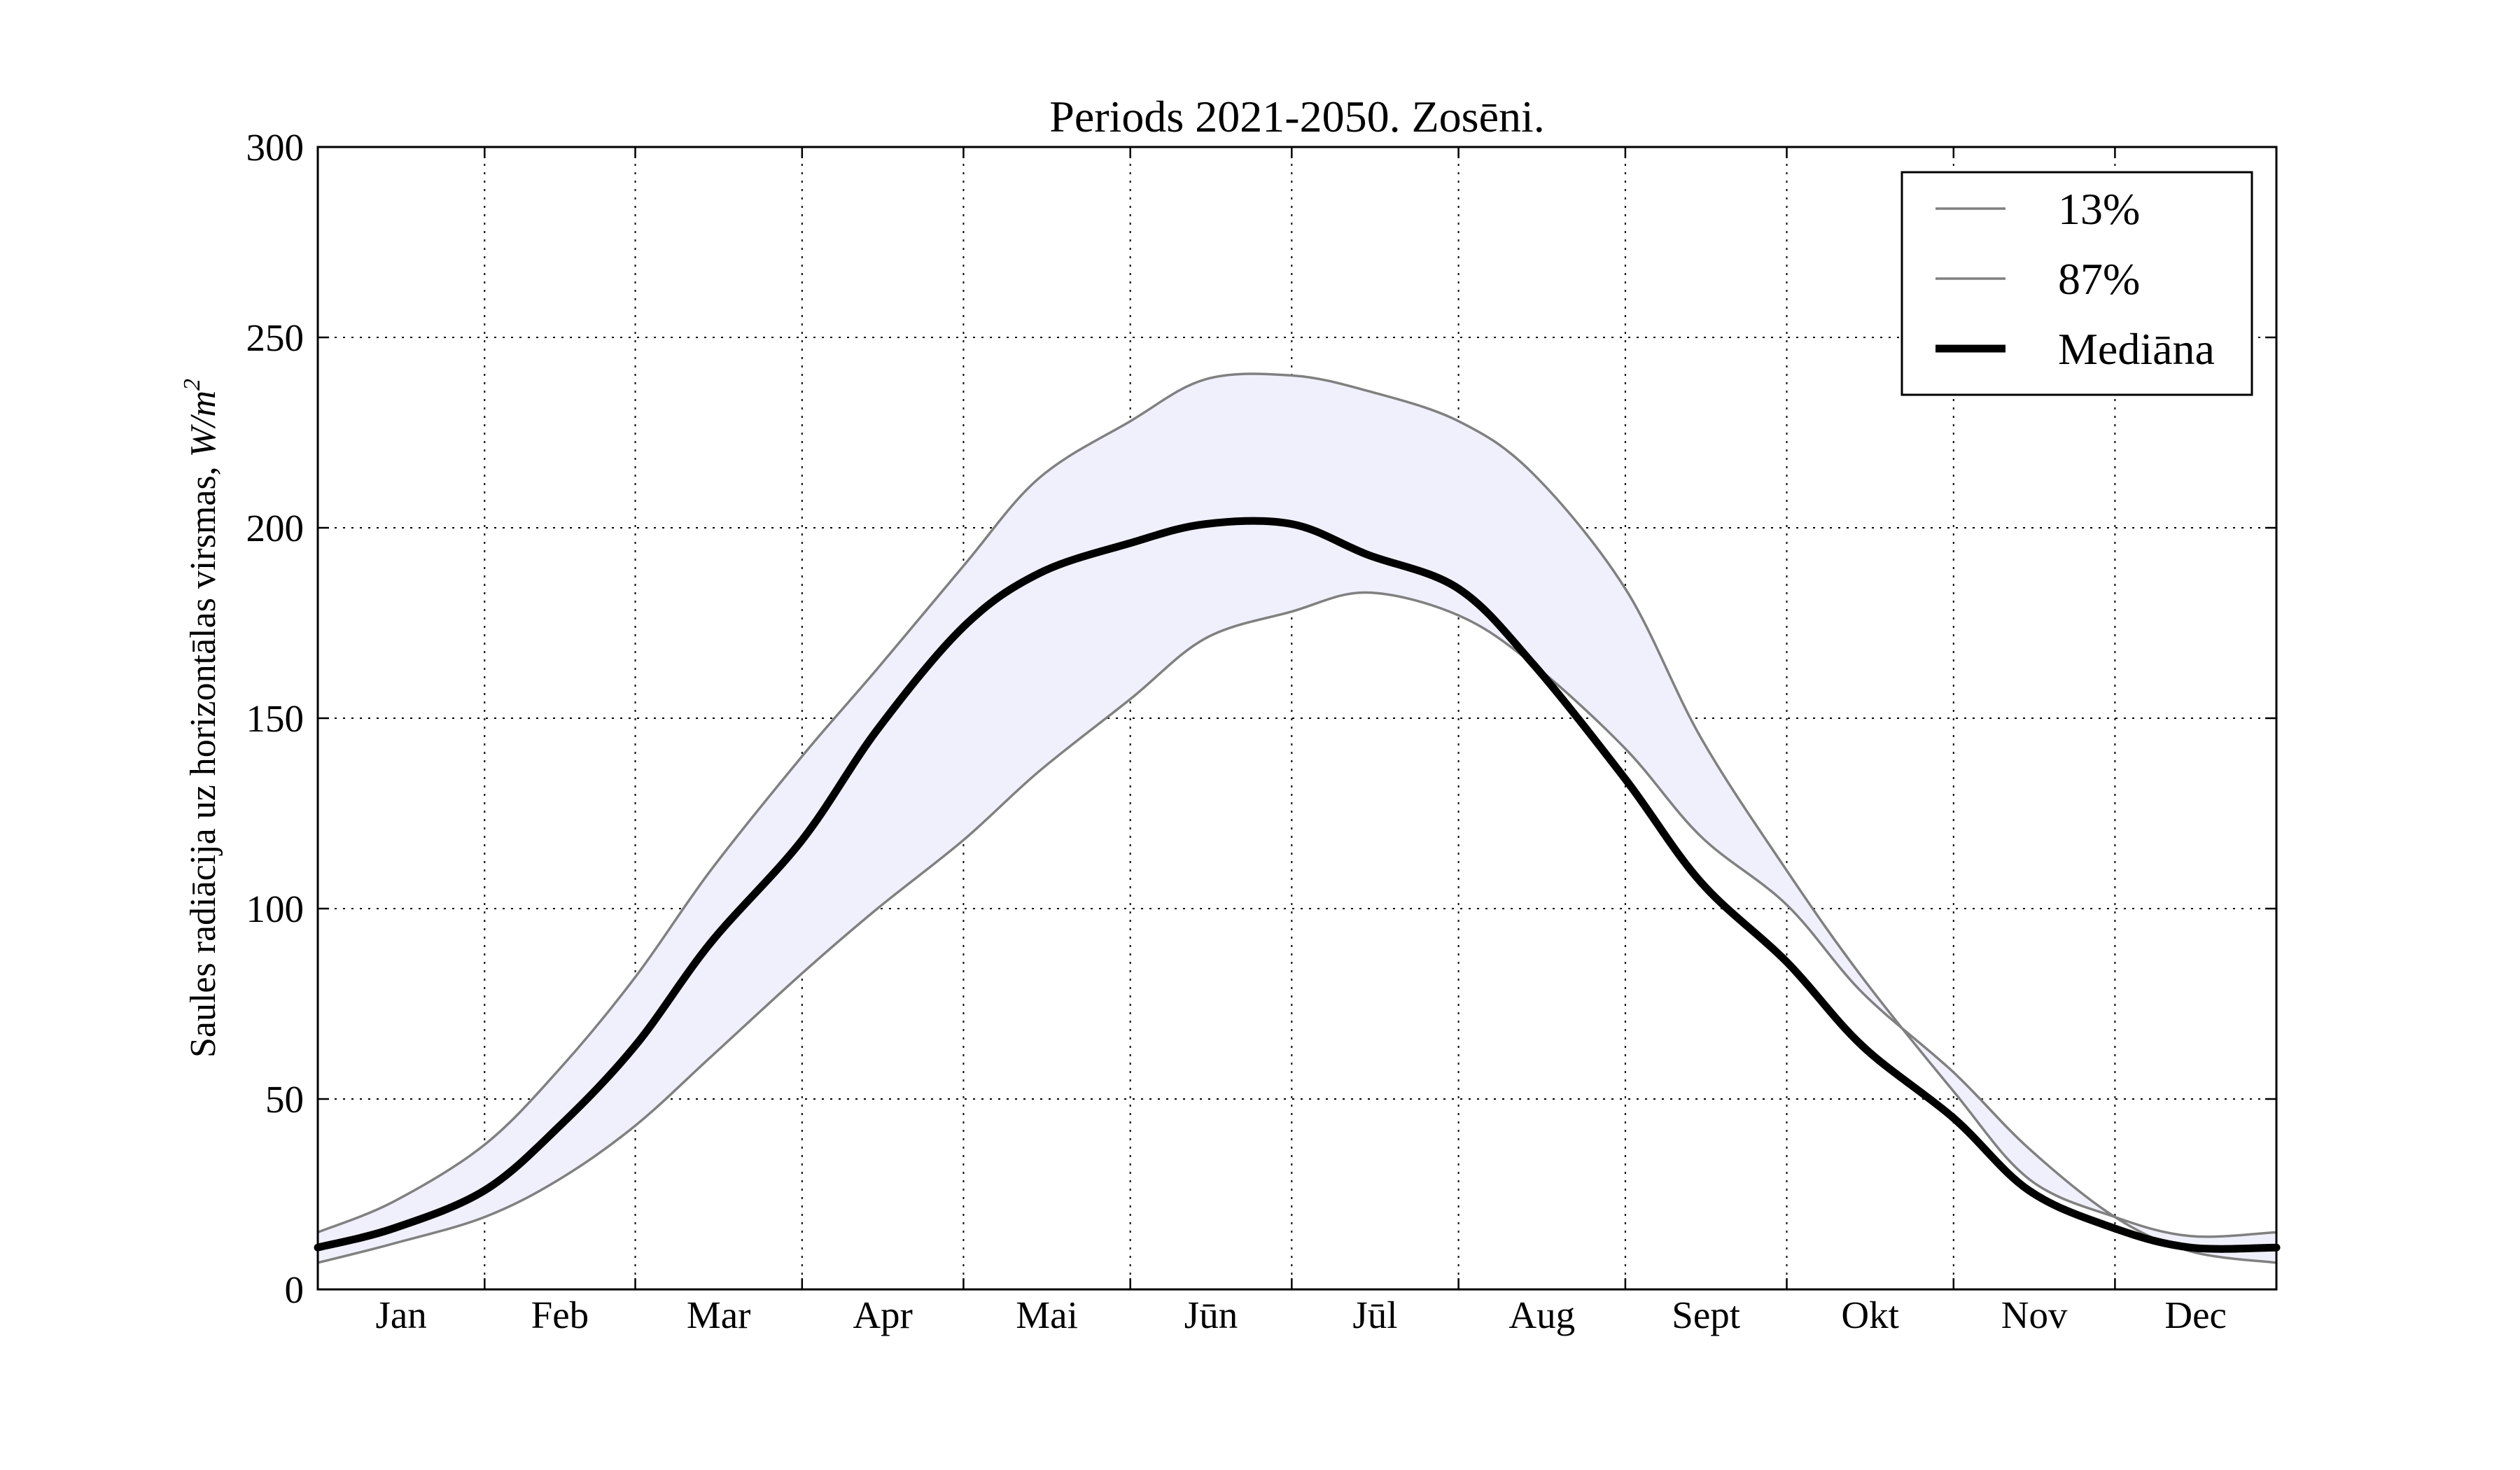 Image resolution: width=2520 pixels, height=1470 pixels. Describe the element at coordinates (719, 1315) in the screenshot. I see `x-tick-label: Mar` at that location.